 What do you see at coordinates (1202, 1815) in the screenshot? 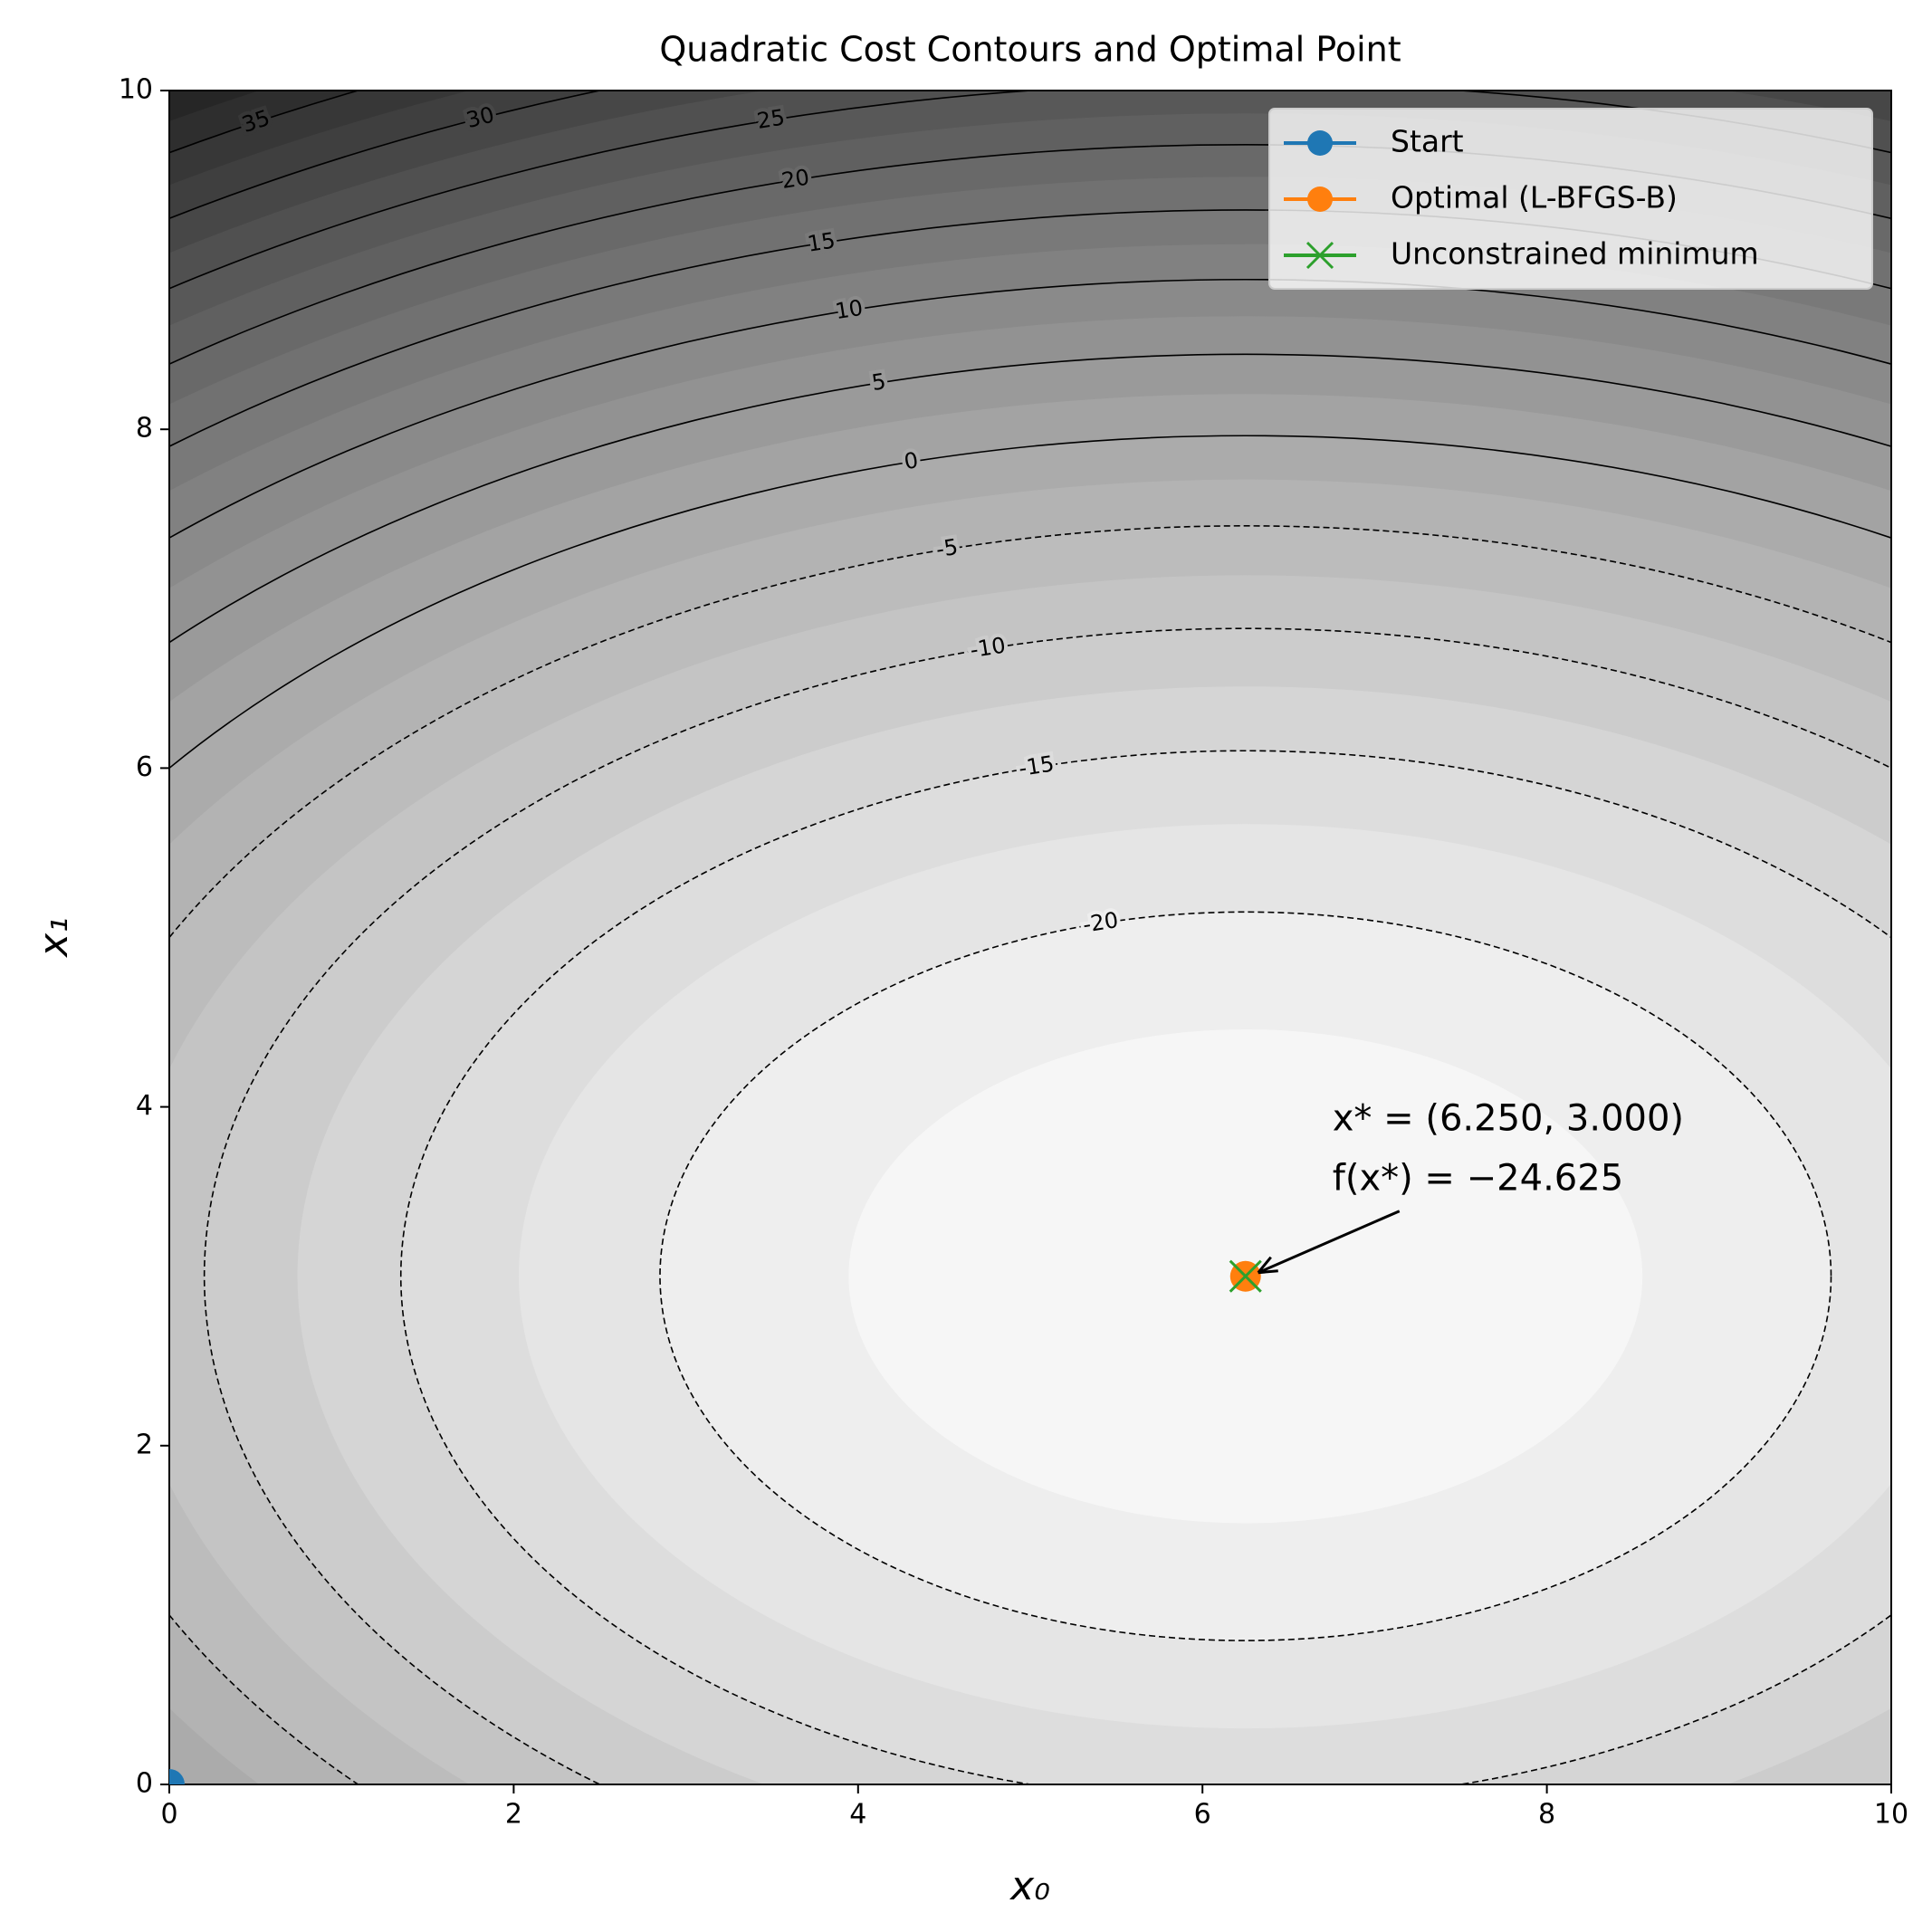
I see `x-tick-label: 6` at bounding box center [1202, 1815].